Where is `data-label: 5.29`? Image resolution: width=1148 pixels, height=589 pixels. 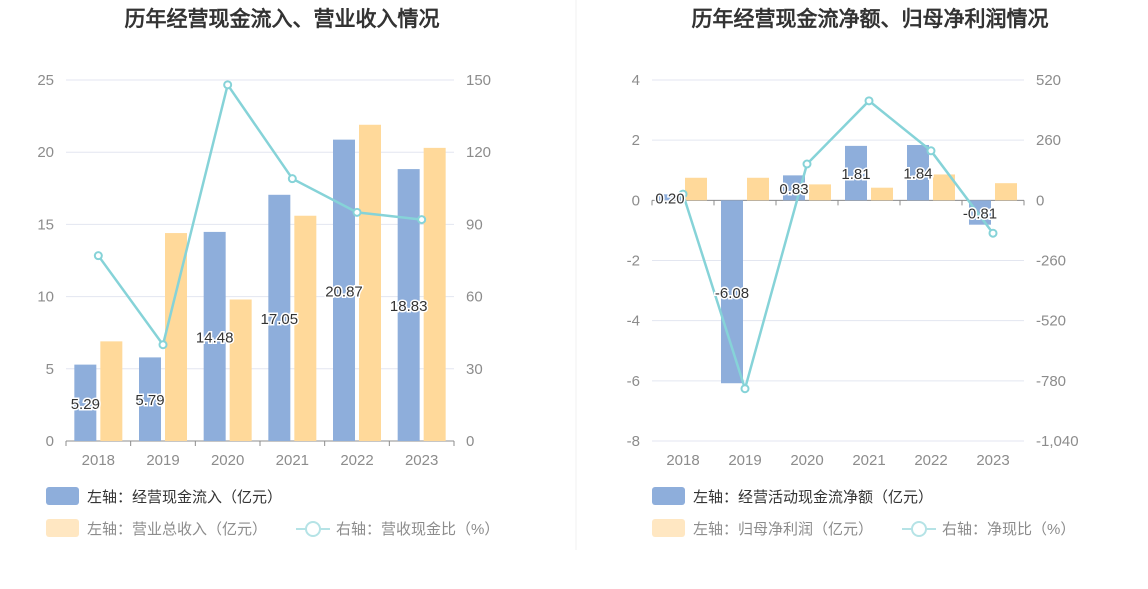 data-label: 5.29 is located at coordinates (85, 404).